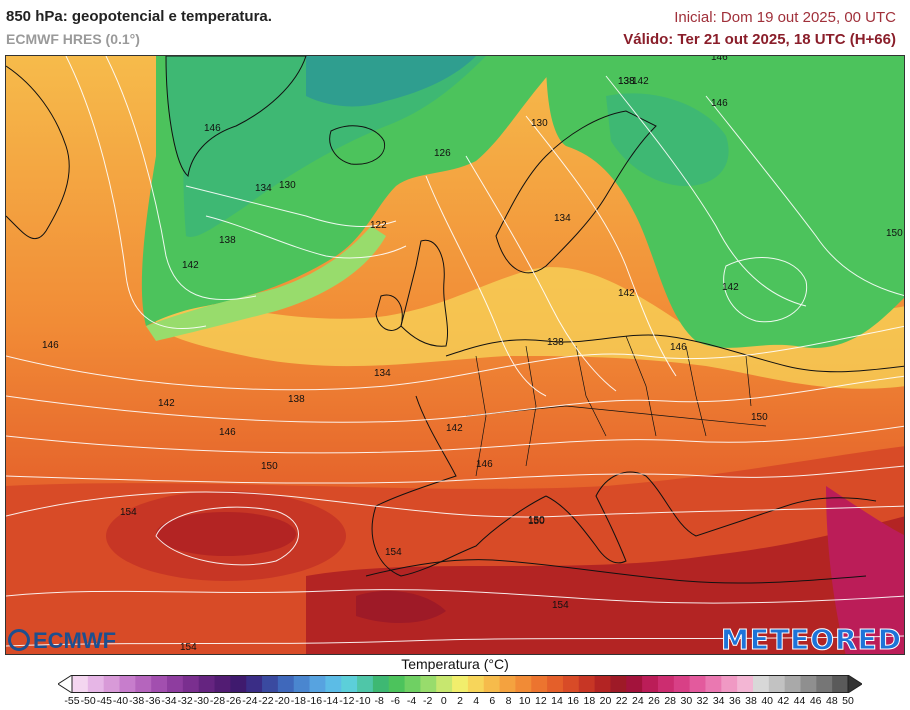 The image size is (910, 710). Describe the element at coordinates (298, 701) in the screenshot. I see `colorbar-tick-label: -18` at that location.